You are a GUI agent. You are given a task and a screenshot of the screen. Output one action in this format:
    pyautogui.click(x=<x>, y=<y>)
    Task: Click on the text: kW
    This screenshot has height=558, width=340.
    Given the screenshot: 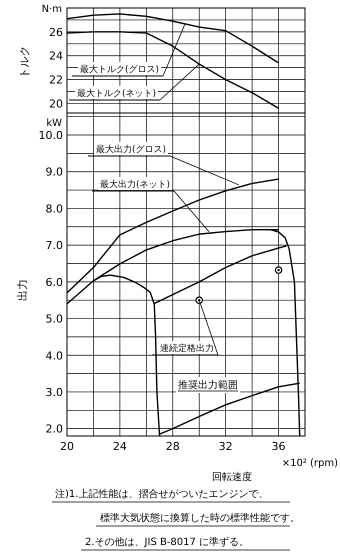 What is the action you would take?
    pyautogui.click(x=54, y=123)
    